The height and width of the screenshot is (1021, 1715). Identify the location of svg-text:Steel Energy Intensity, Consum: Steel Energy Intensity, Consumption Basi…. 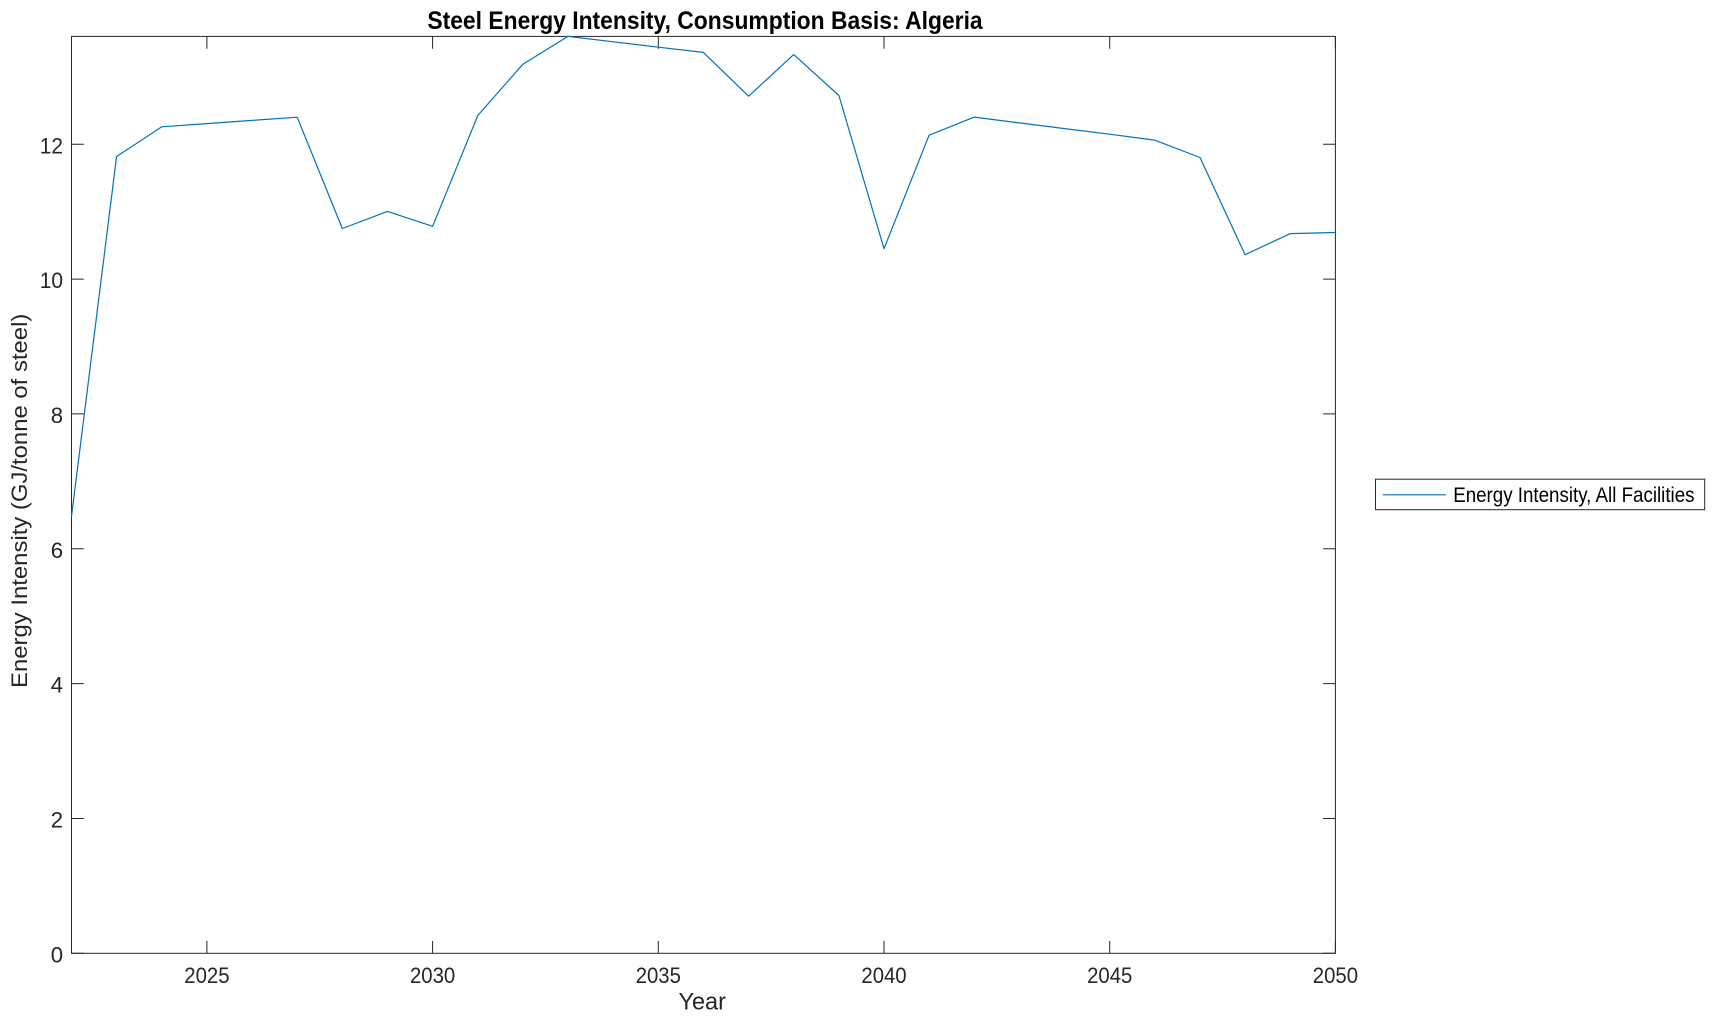
(705, 21).